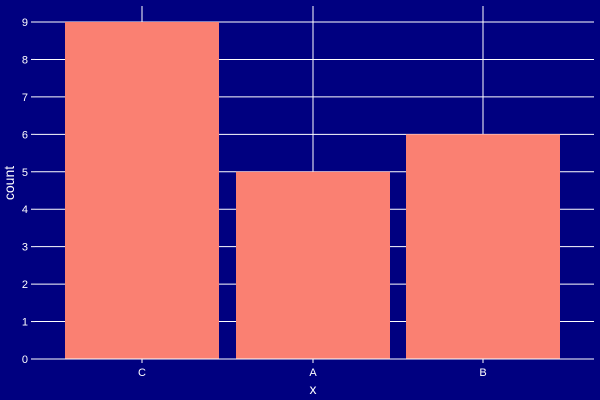 The width and height of the screenshot is (600, 400). What do you see at coordinates (25, 60) in the screenshot?
I see `y-tick-label: 8` at bounding box center [25, 60].